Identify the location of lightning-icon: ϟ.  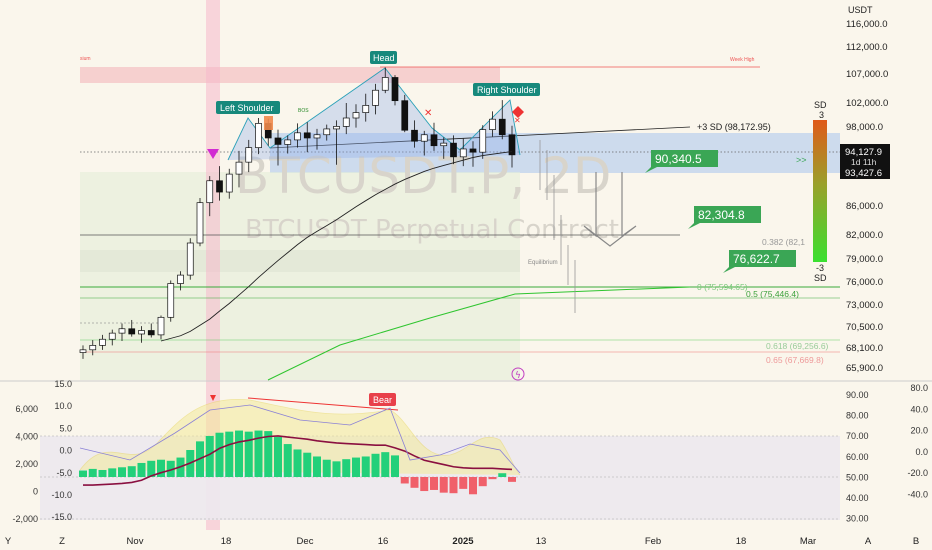
(518, 376).